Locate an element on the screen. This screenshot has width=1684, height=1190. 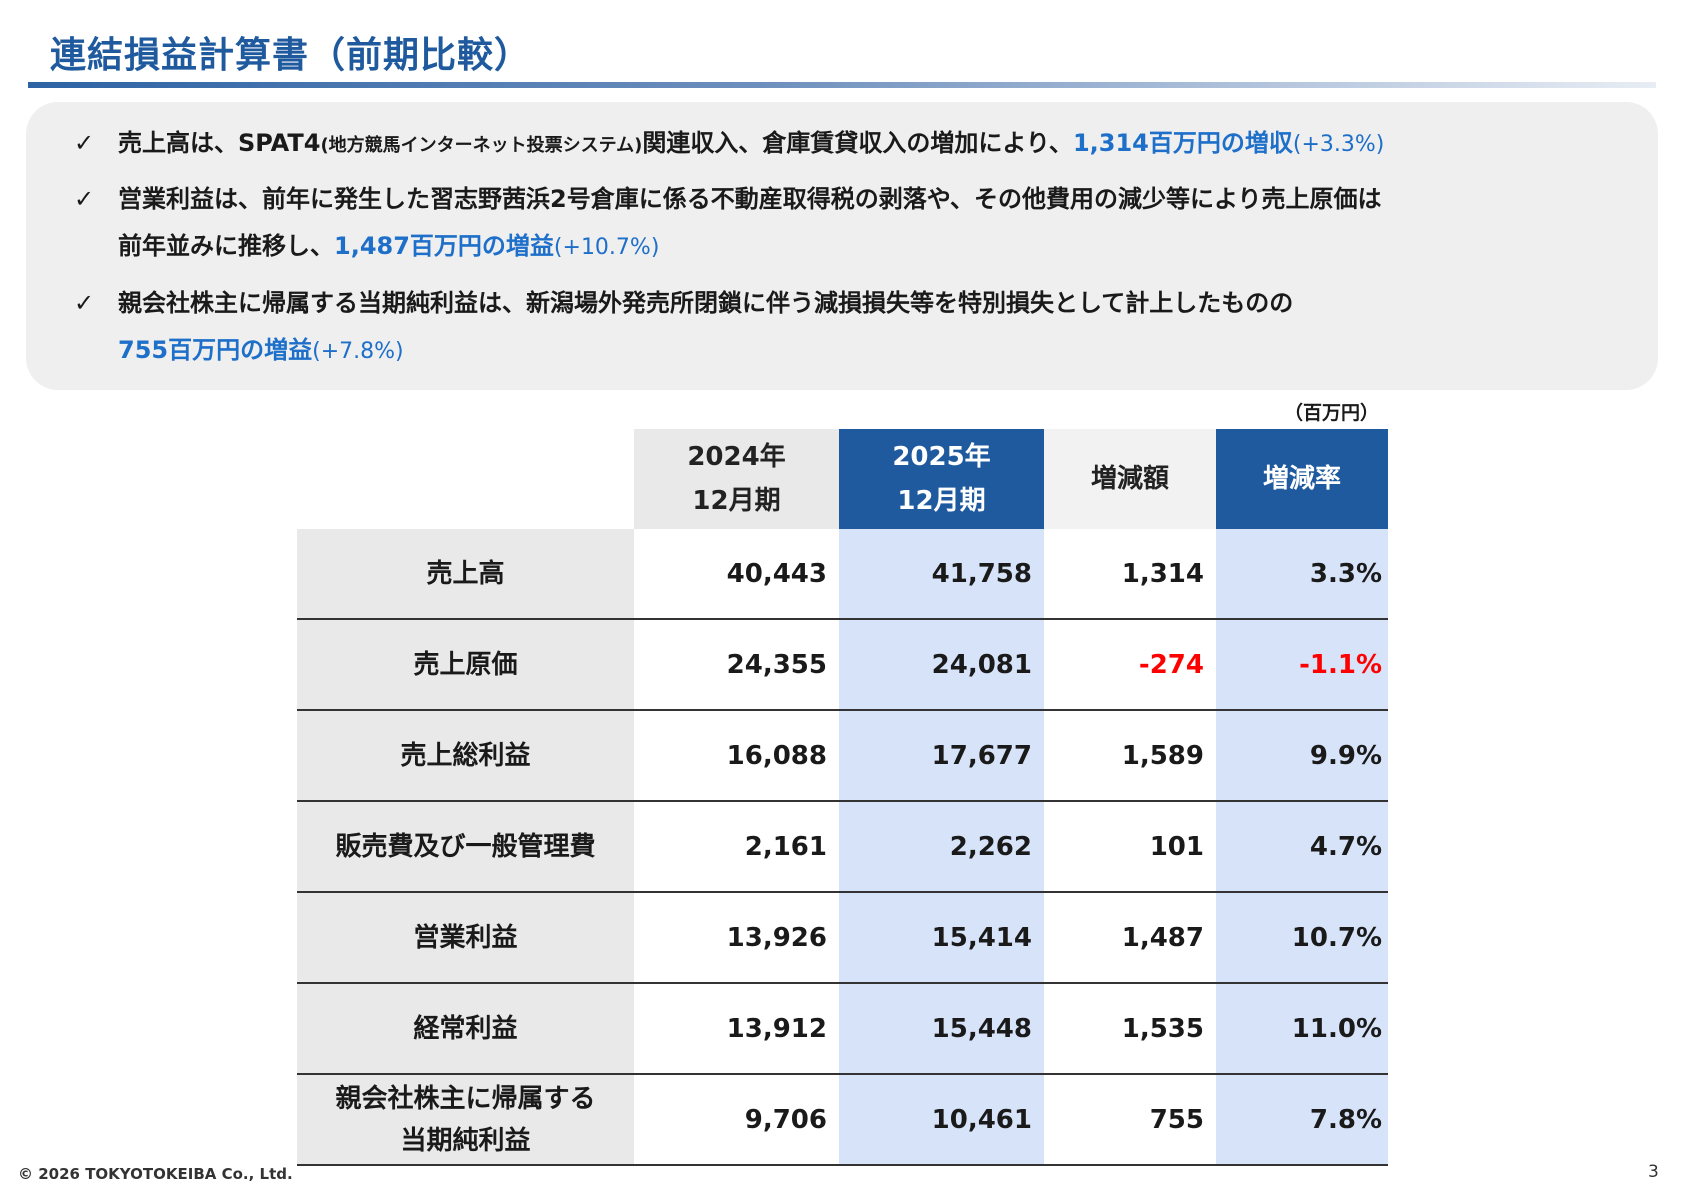
bullet-highlight-rate: (+3.3%) is located at coordinates (1338, 144).